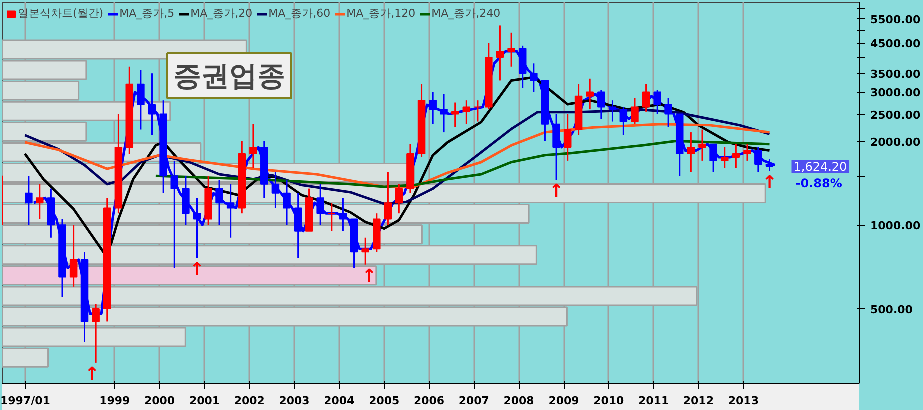 Image resolution: width=923 pixels, height=410 pixels. I want to click on x-tick-label: 1997/01, so click(25, 401).